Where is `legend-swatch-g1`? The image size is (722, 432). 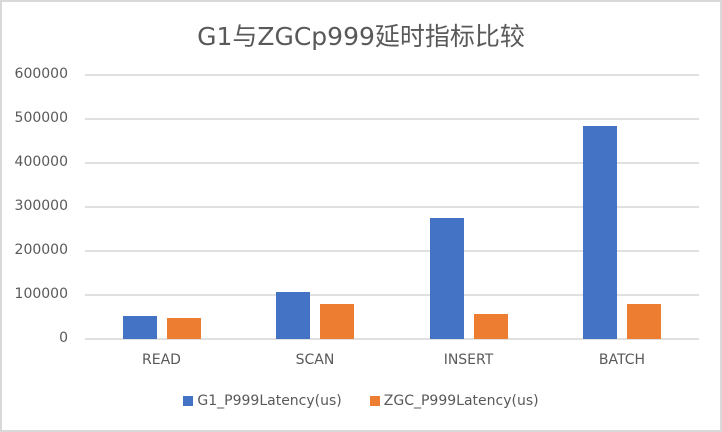
legend-swatch-g1 is located at coordinates (188, 401).